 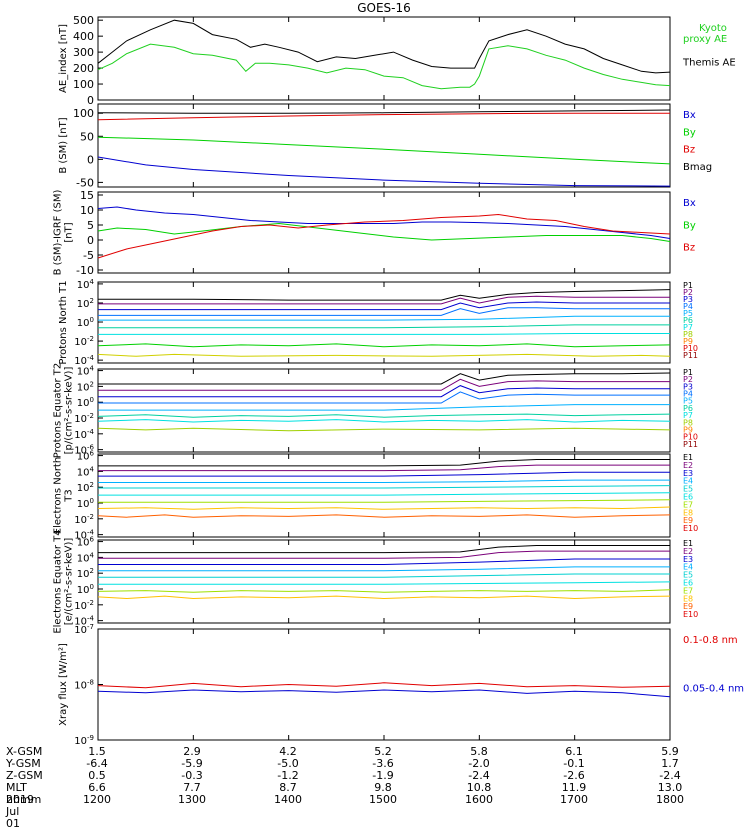 What do you see at coordinates (688, 551) in the screenshot?
I see `legend-entry: E2` at bounding box center [688, 551].